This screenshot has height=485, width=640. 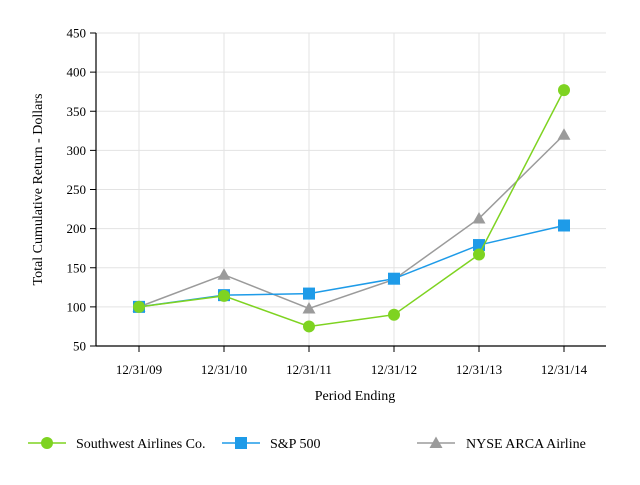 I want to click on y-axis-title: Total Cumulative Return - Dollars, so click(x=38, y=190).